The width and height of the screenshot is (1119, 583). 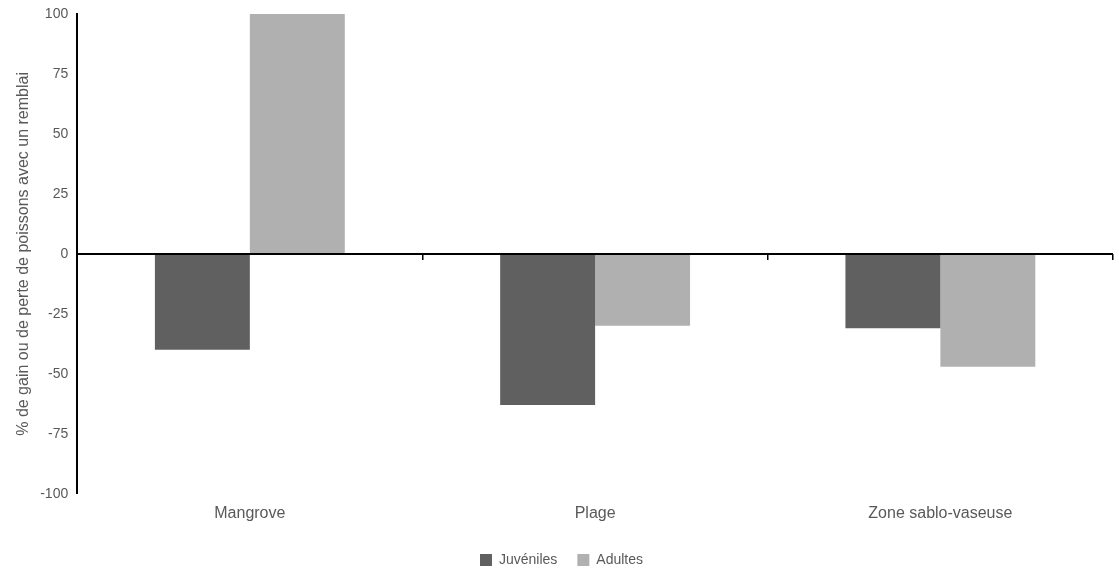 I want to click on y-tick-label: 75, so click(x=60, y=72).